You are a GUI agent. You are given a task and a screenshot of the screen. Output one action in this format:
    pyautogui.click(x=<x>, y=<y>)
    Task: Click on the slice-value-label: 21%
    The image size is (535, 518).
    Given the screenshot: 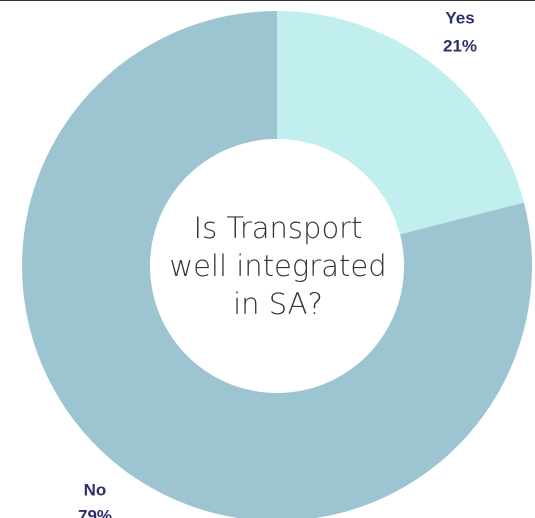 What is the action you would take?
    pyautogui.click(x=460, y=45)
    